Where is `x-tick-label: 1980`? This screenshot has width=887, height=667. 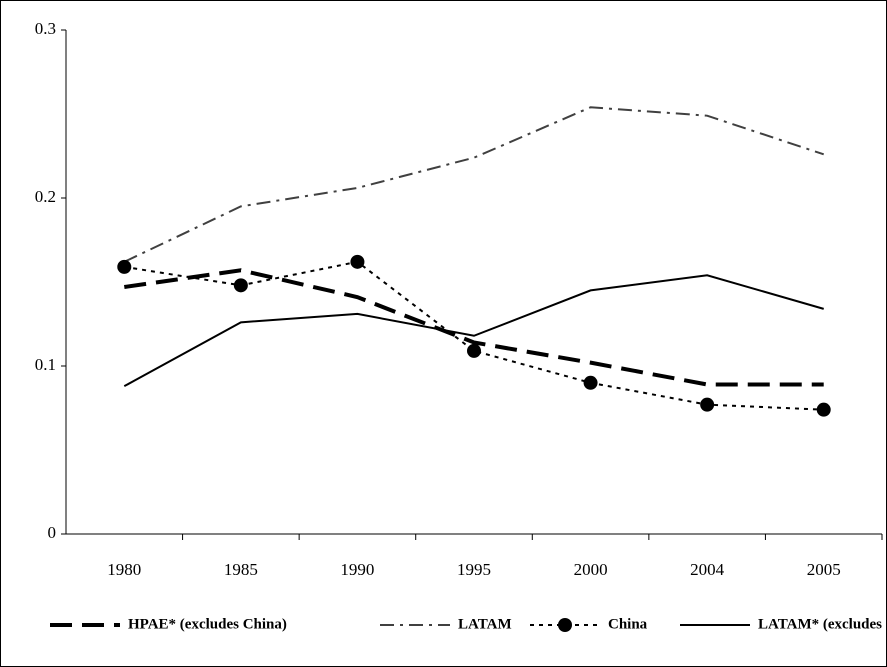
x-tick-label: 1980 is located at coordinates (124, 569).